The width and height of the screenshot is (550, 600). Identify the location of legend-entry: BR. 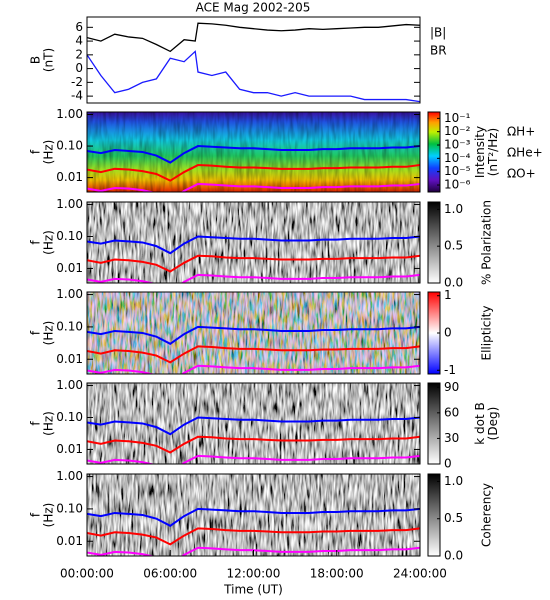
(438, 51).